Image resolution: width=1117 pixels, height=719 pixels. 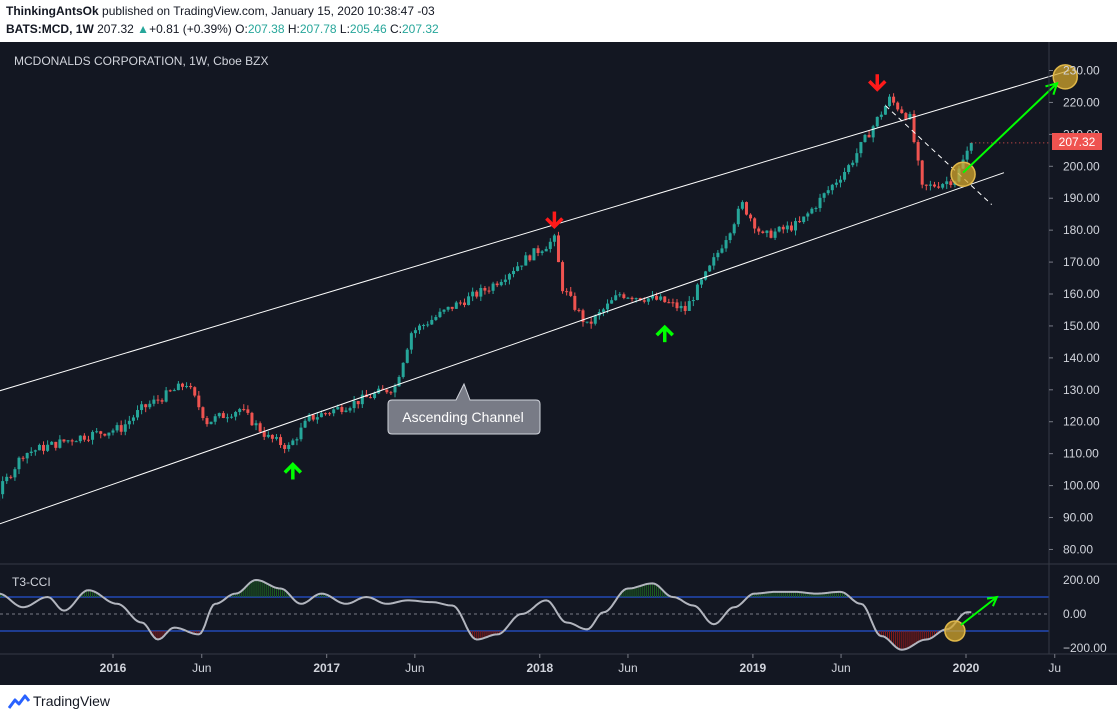 I want to click on projection-arrow, so click(x=1010, y=128).